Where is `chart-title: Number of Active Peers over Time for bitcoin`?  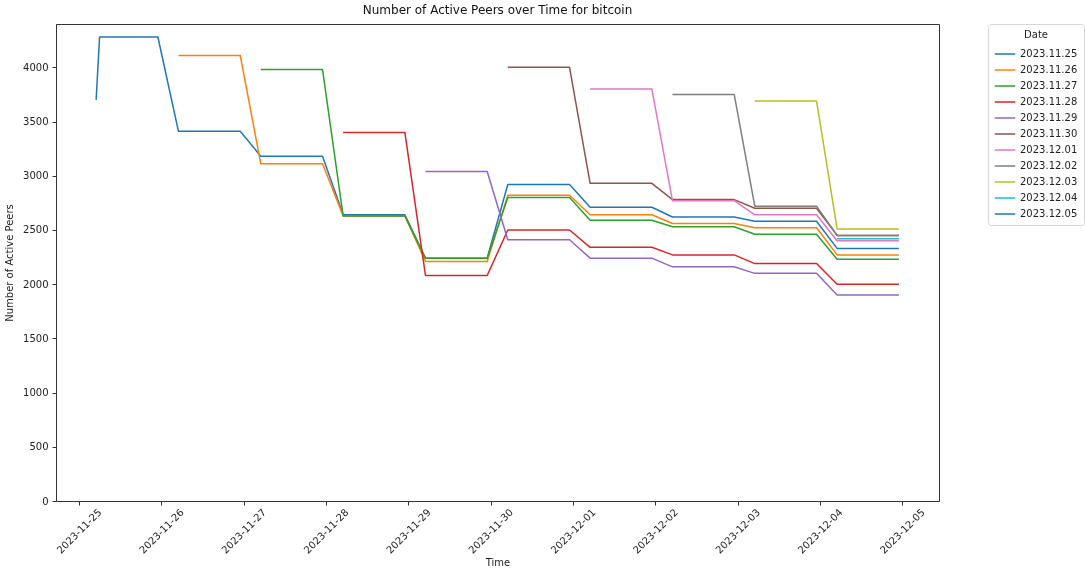
chart-title: Number of Active Peers over Time for bitcoin is located at coordinates (497, 9).